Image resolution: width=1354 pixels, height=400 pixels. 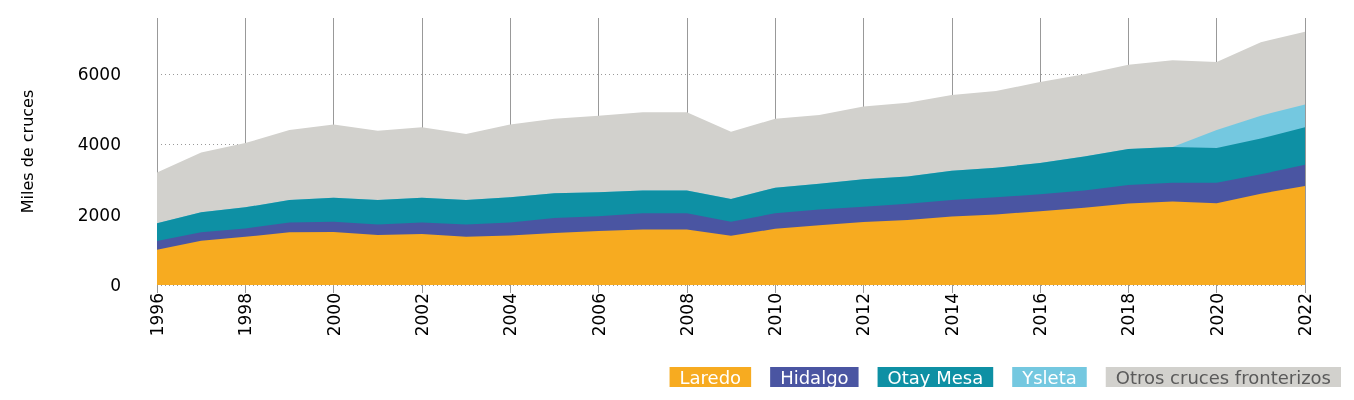 I want to click on text: Hidalgo, so click(x=814, y=377).